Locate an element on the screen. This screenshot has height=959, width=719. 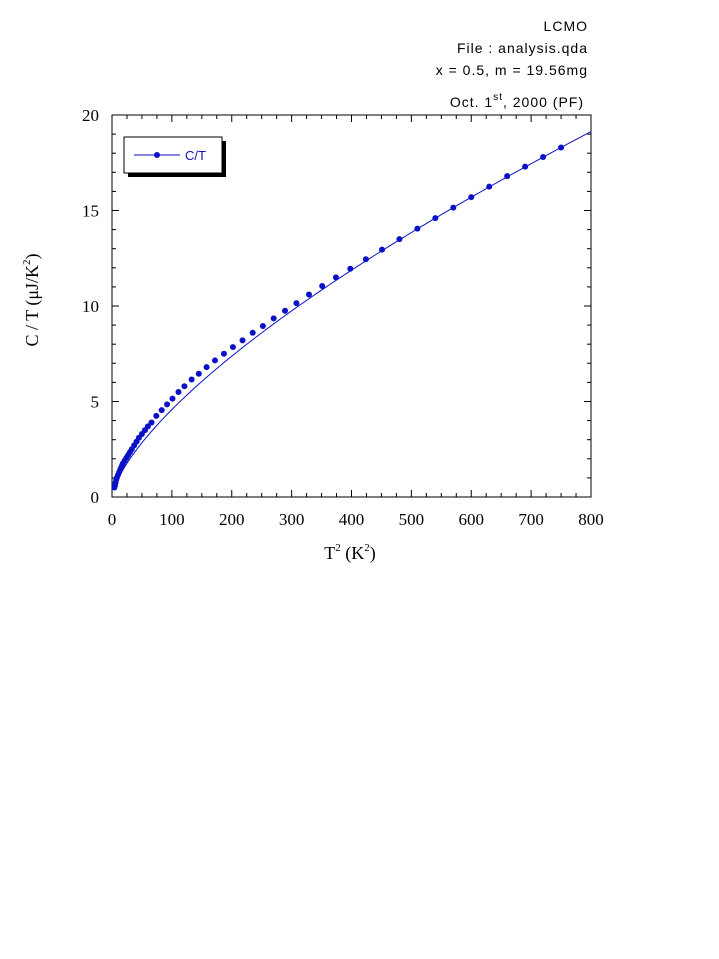
x-tick-label: 400 is located at coordinates (352, 519).